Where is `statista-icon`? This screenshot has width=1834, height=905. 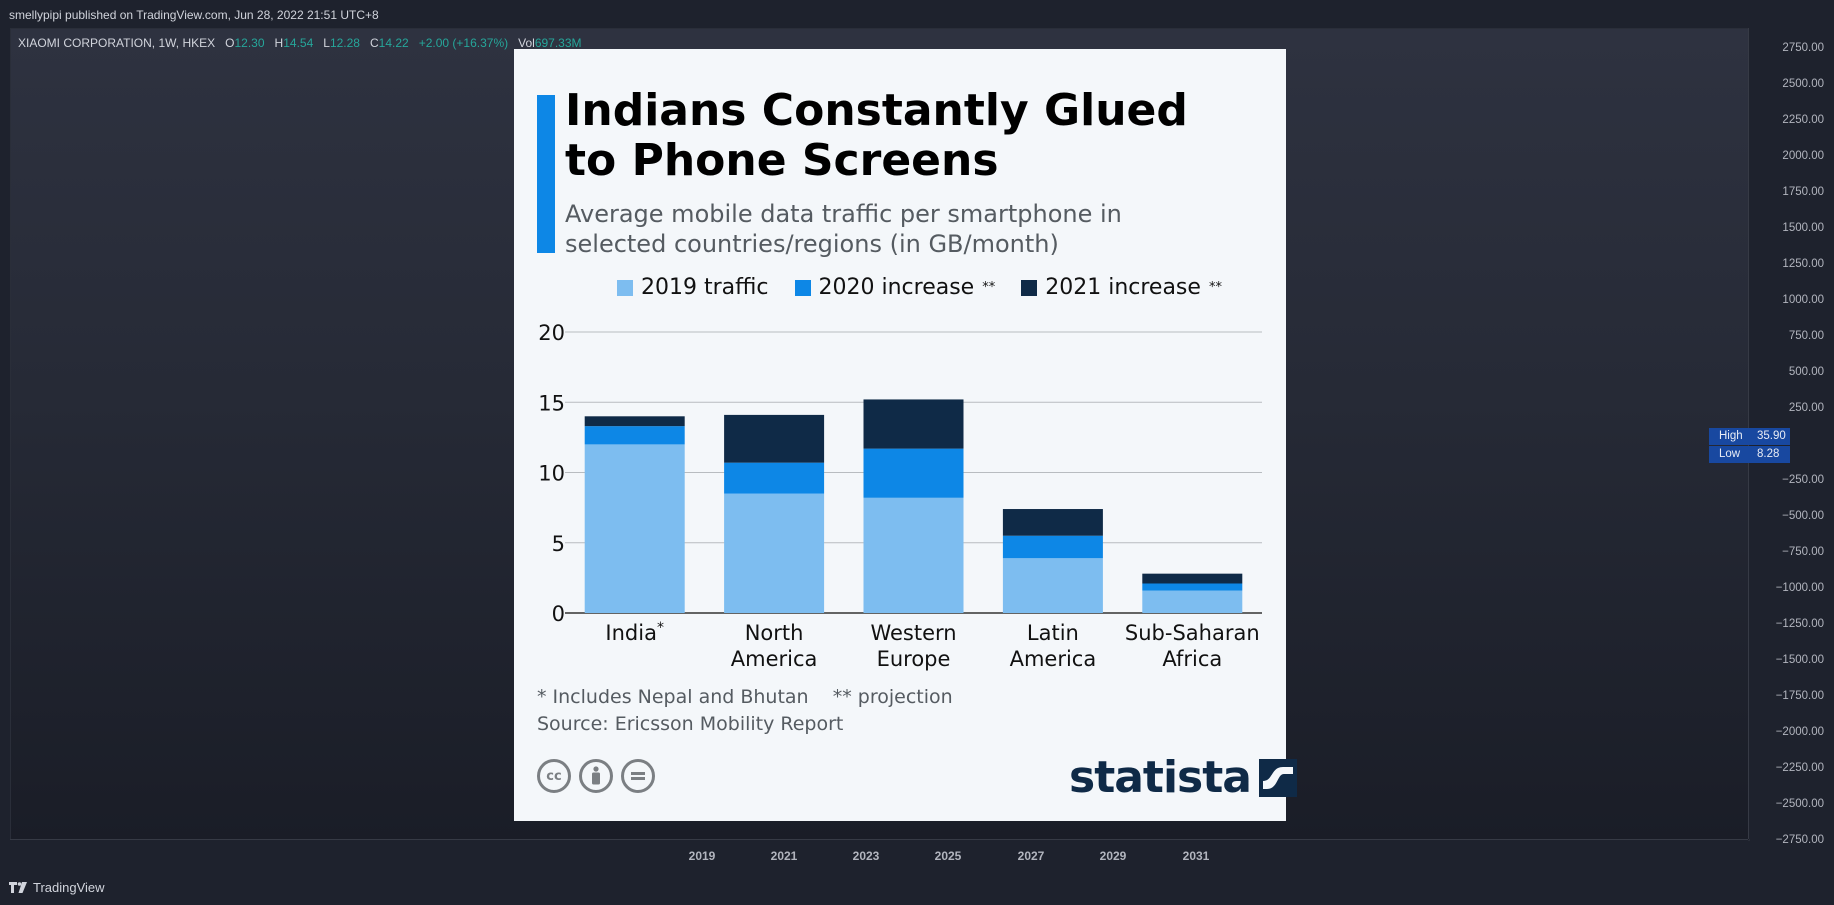
statista-icon is located at coordinates (1277, 777).